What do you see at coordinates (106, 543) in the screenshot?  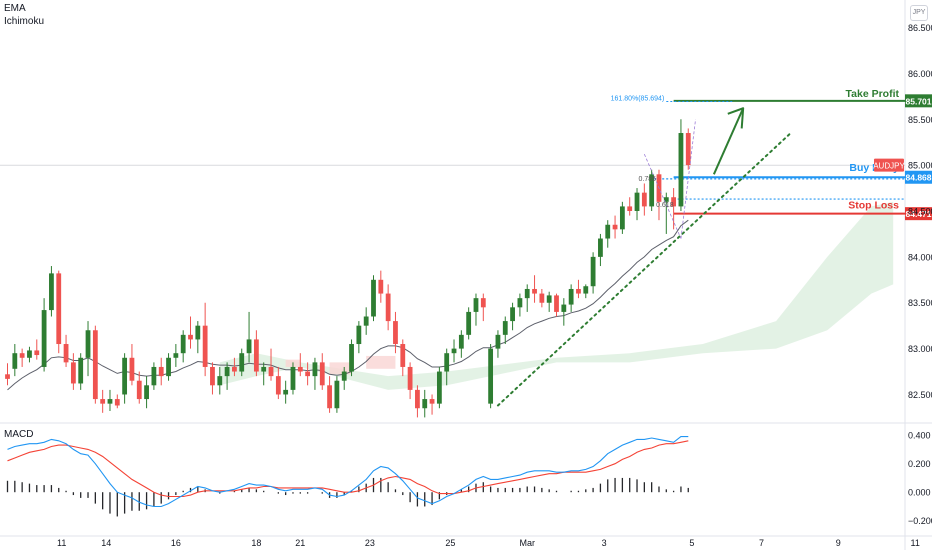 I see `date-tick-label: 14` at bounding box center [106, 543].